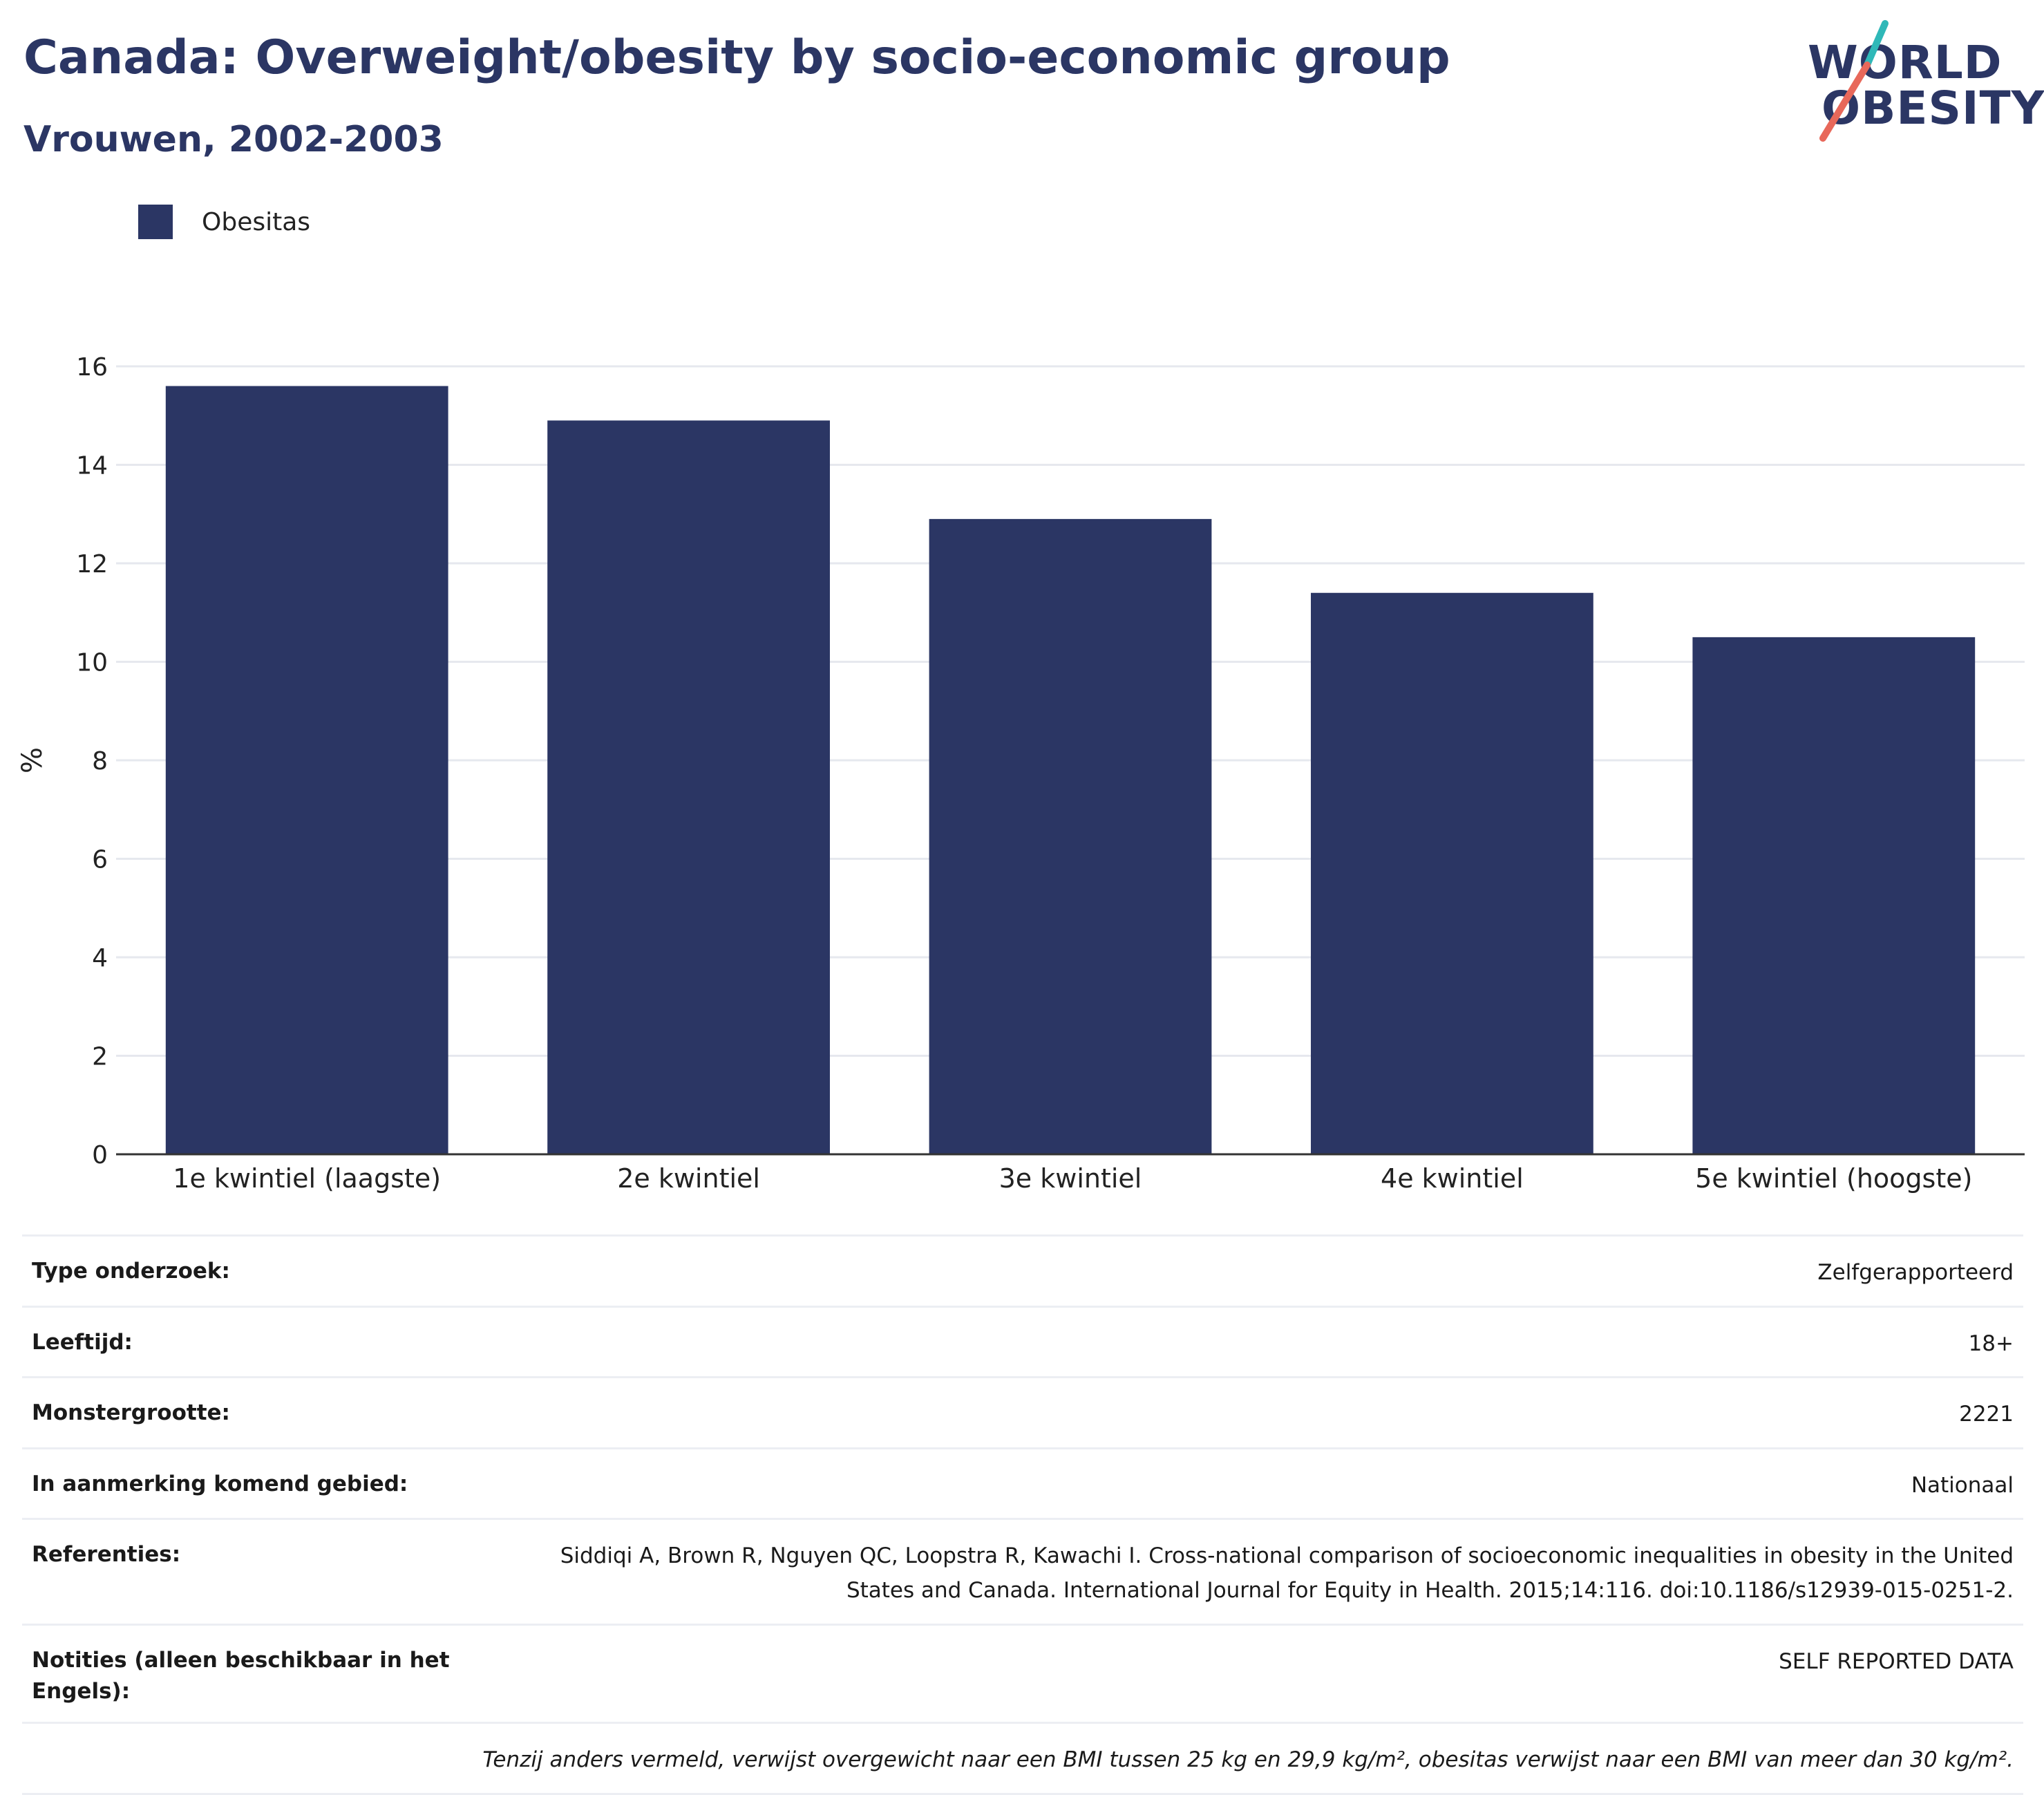 The height and width of the screenshot is (1795, 2044). What do you see at coordinates (256, 221) in the screenshot?
I see `legend-label-obesitas: Obesitas` at bounding box center [256, 221].